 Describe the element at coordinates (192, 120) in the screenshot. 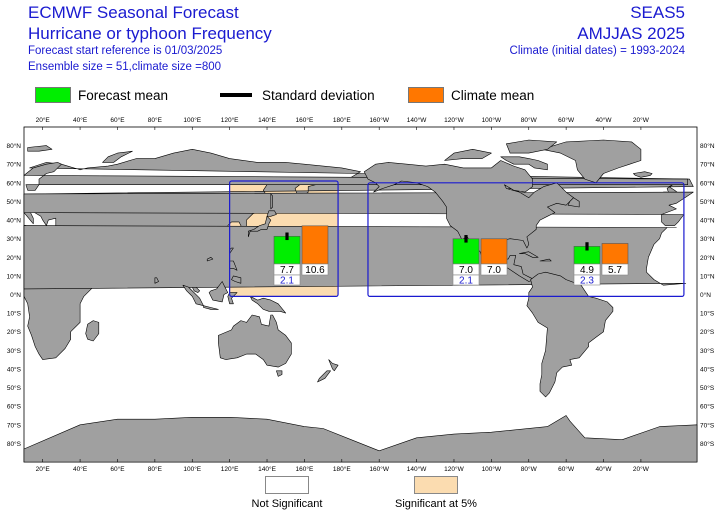

I see `x-tick-top: 100°E` at that location.